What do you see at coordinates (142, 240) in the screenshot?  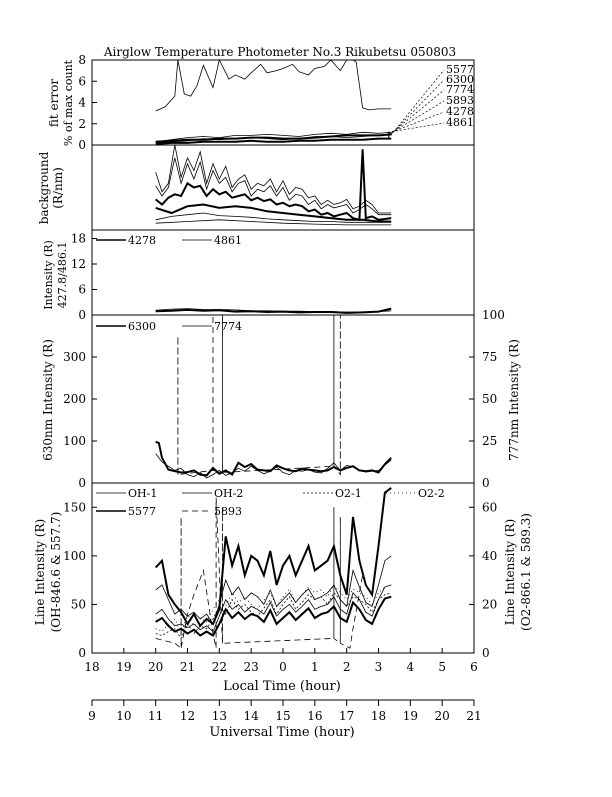 I see `int-legend-label-0: 4278` at bounding box center [142, 240].